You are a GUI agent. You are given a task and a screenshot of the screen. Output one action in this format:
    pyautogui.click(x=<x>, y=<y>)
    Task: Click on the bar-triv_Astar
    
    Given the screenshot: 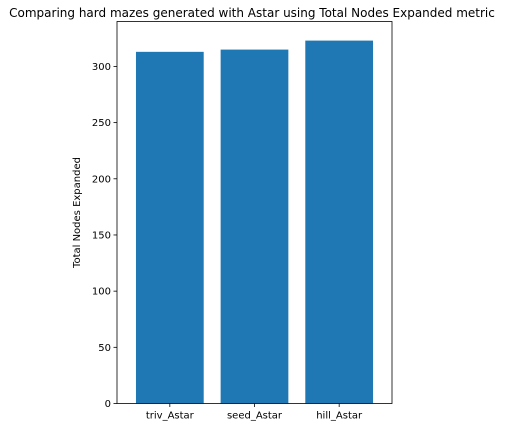 What is the action you would take?
    pyautogui.click(x=169, y=227)
    